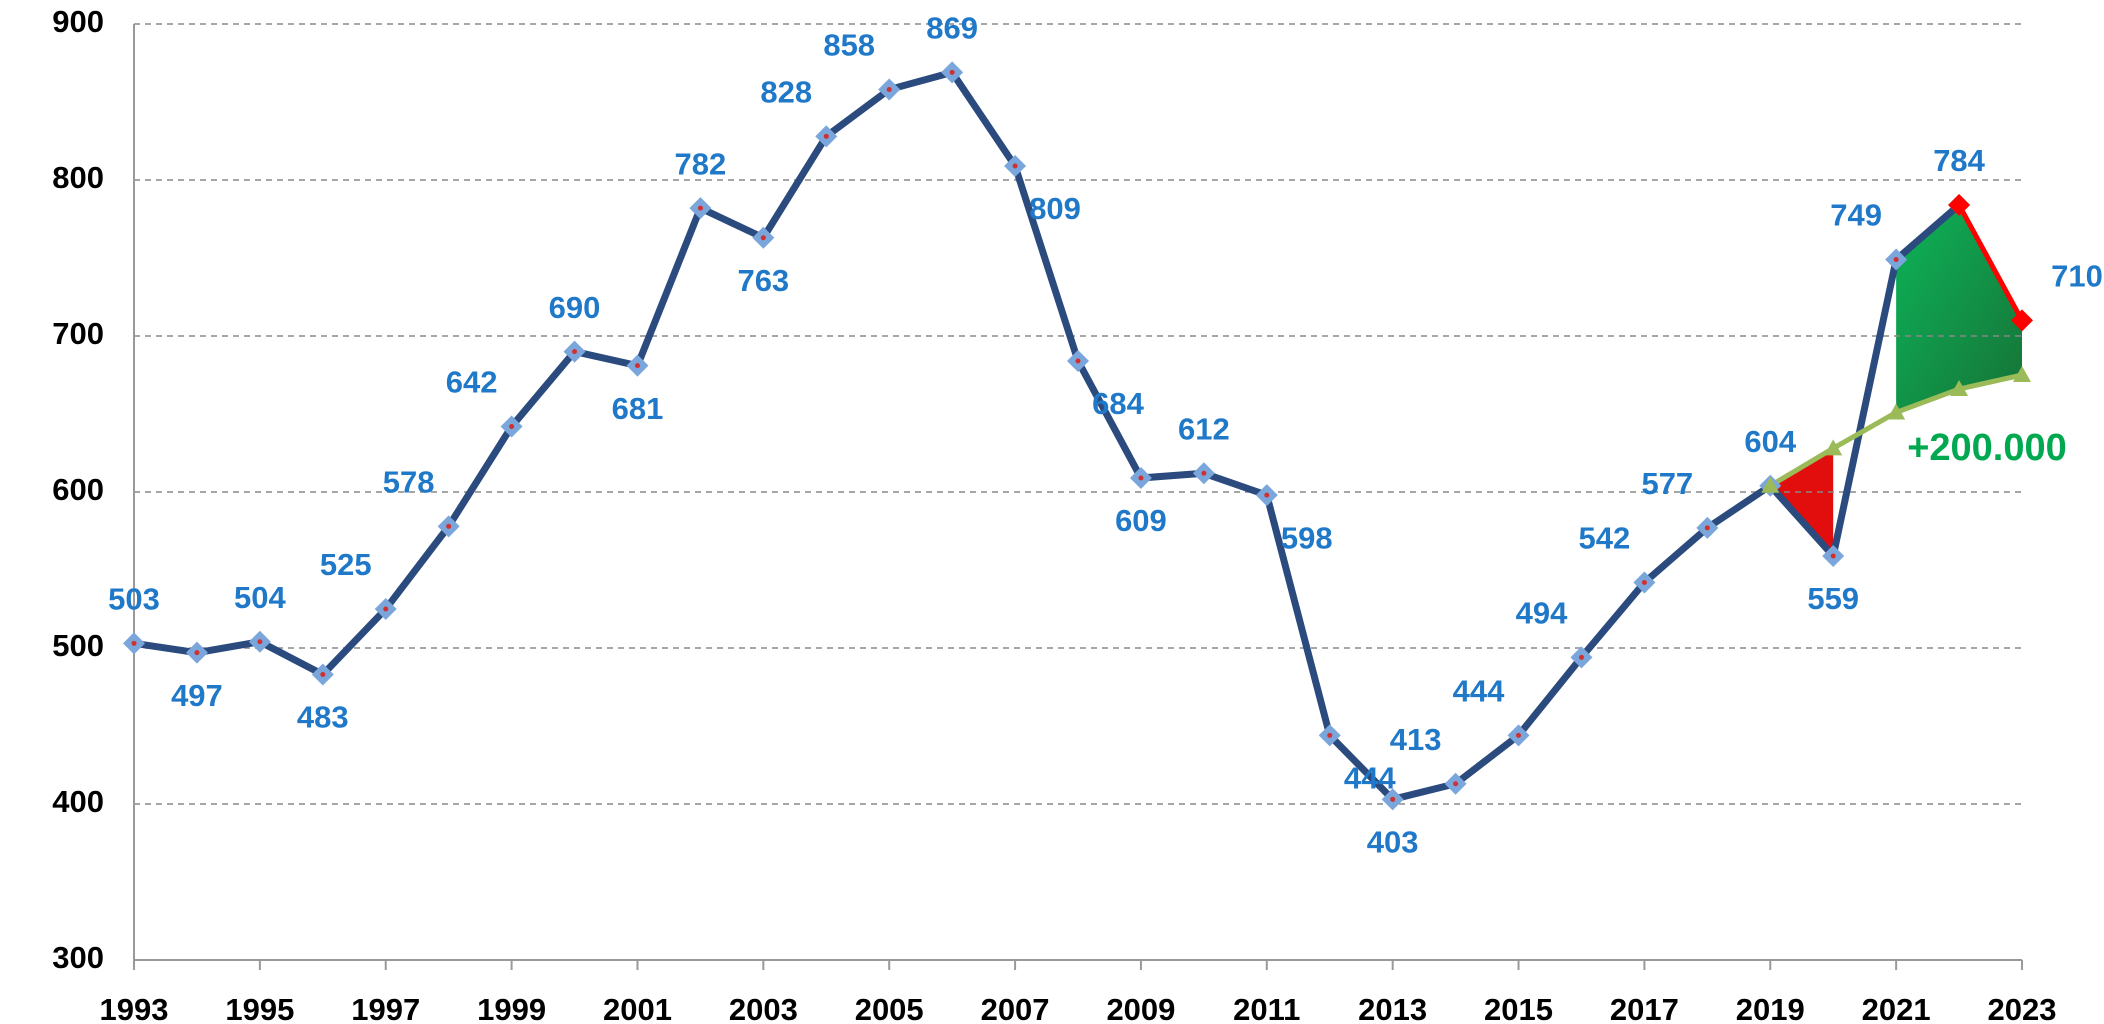 Image resolution: width=2104 pixels, height=1024 pixels. I want to click on value-label: 559, so click(1833, 598).